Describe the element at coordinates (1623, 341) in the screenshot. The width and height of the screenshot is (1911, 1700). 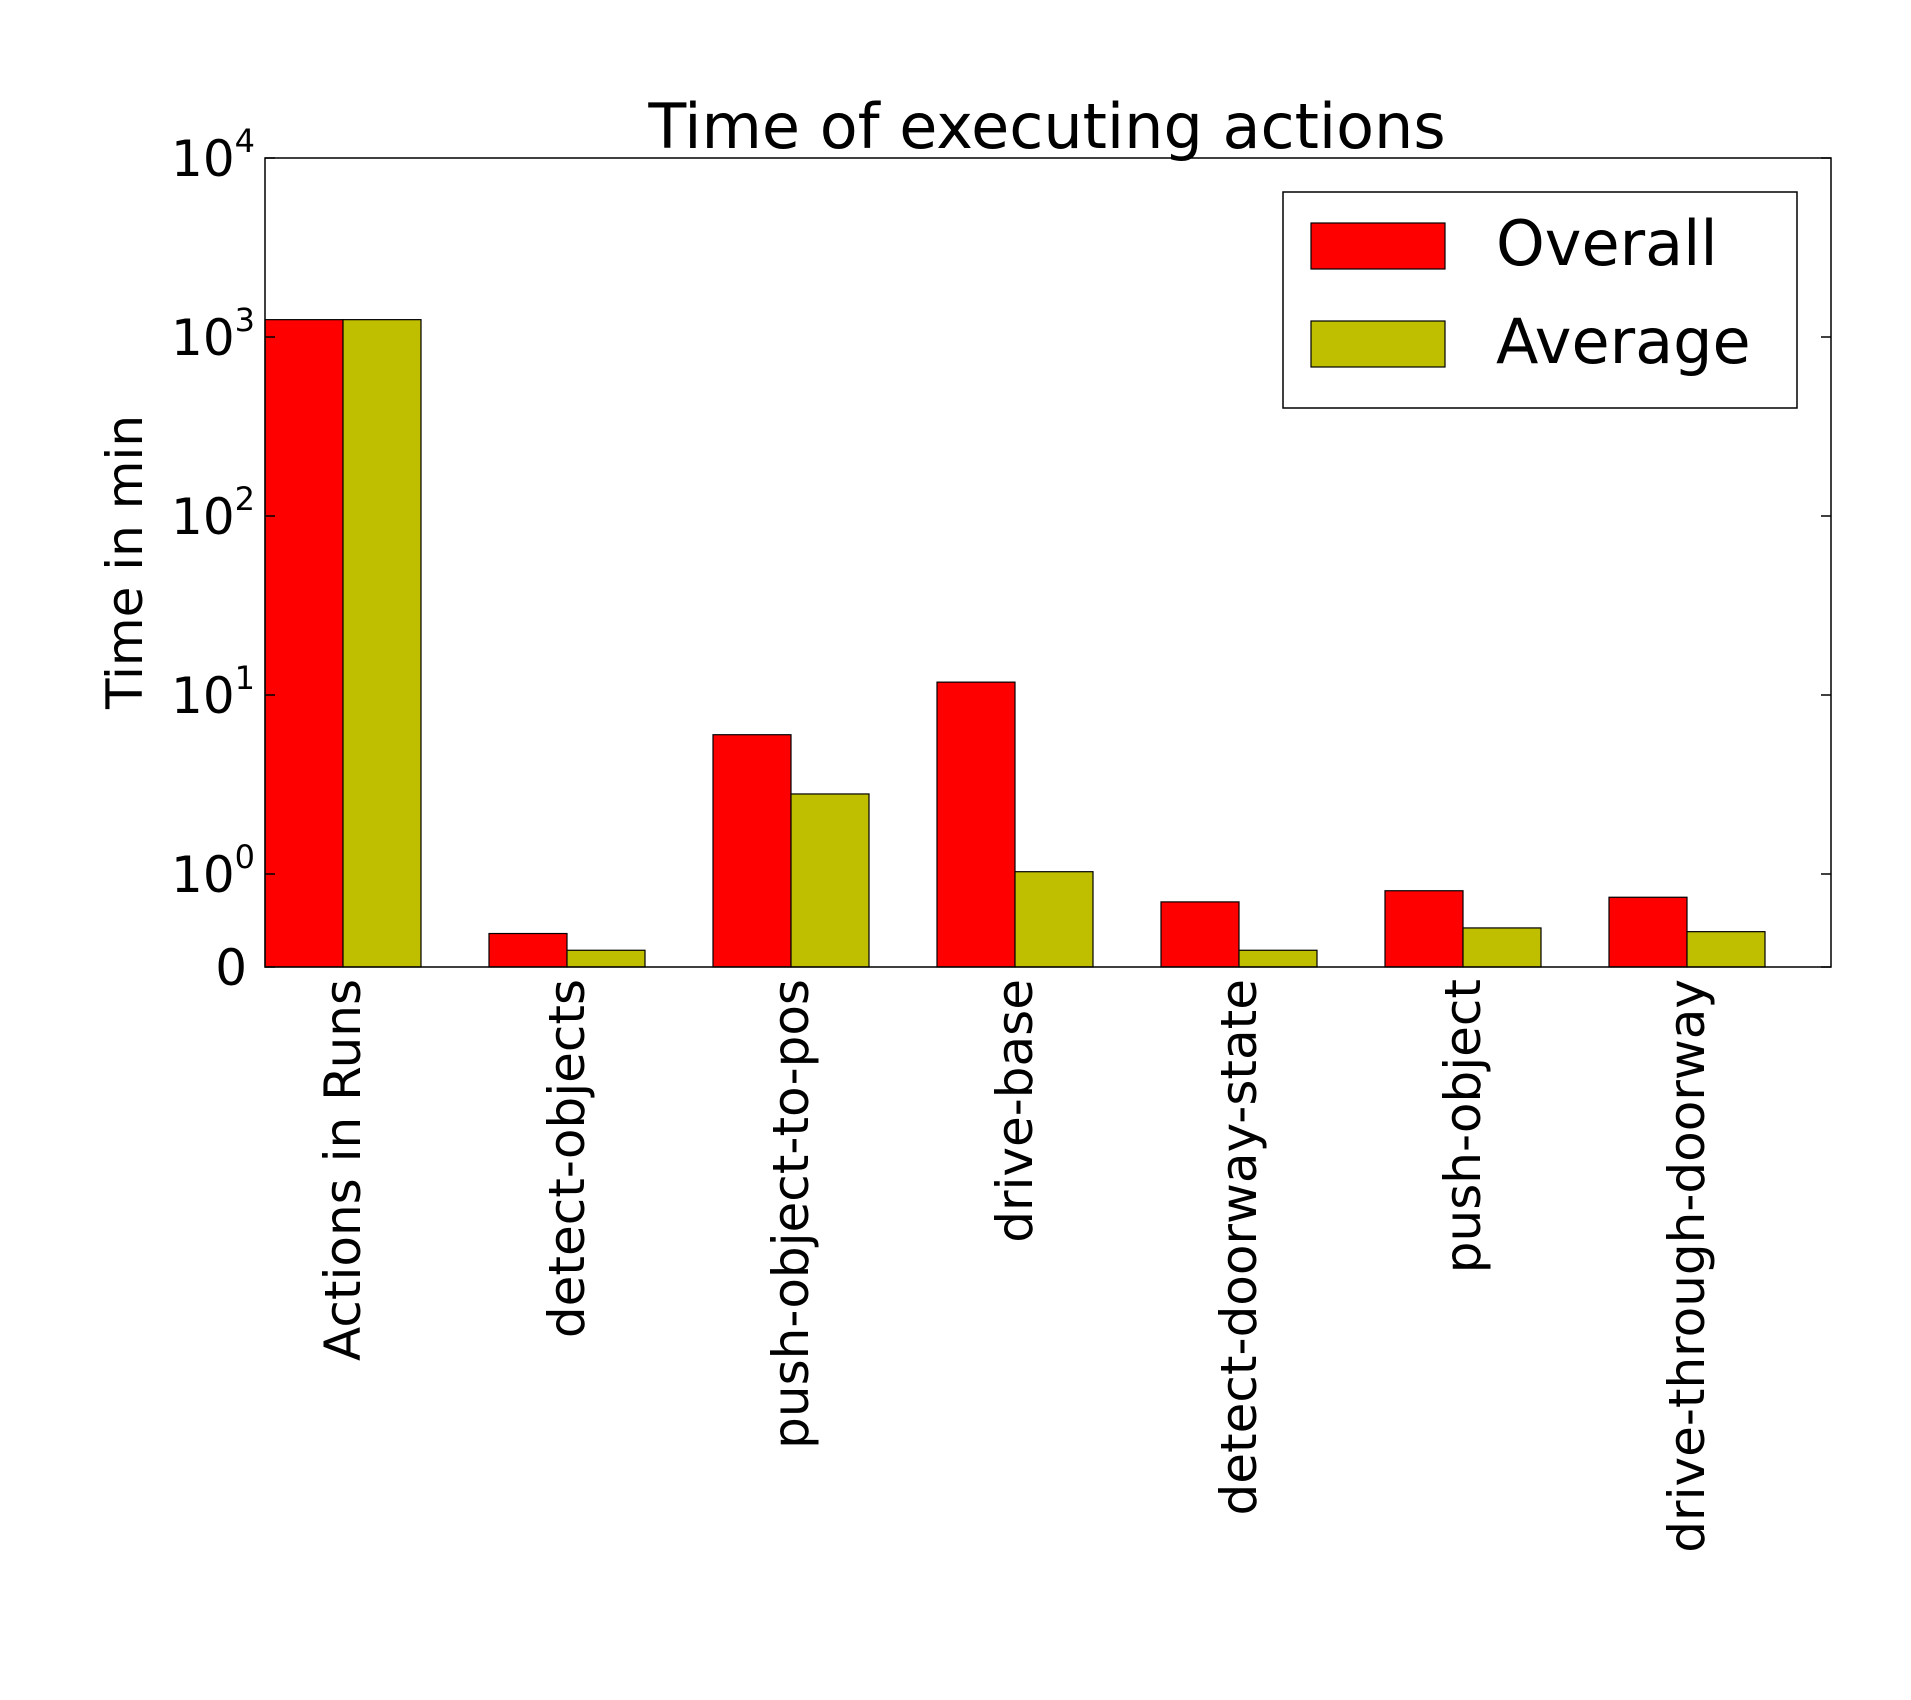
I see `legend-label-average: Average` at that location.